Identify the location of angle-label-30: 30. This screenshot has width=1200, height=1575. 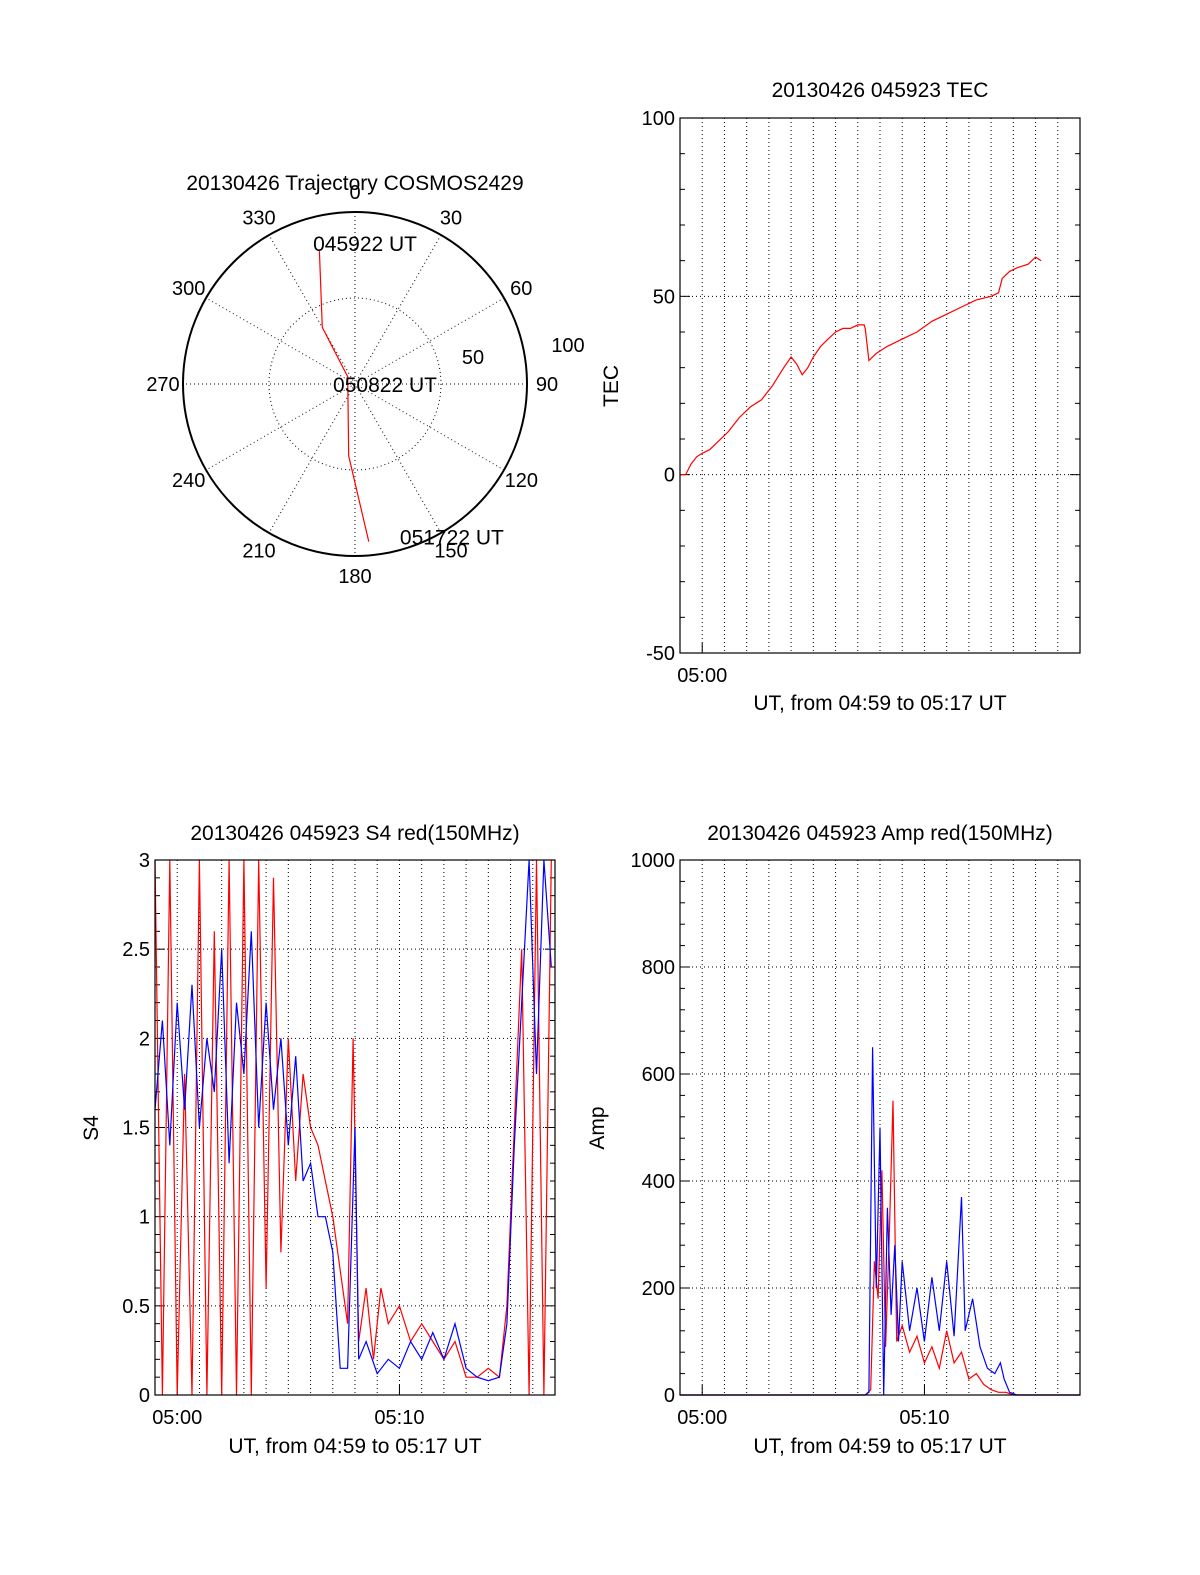
(451, 219).